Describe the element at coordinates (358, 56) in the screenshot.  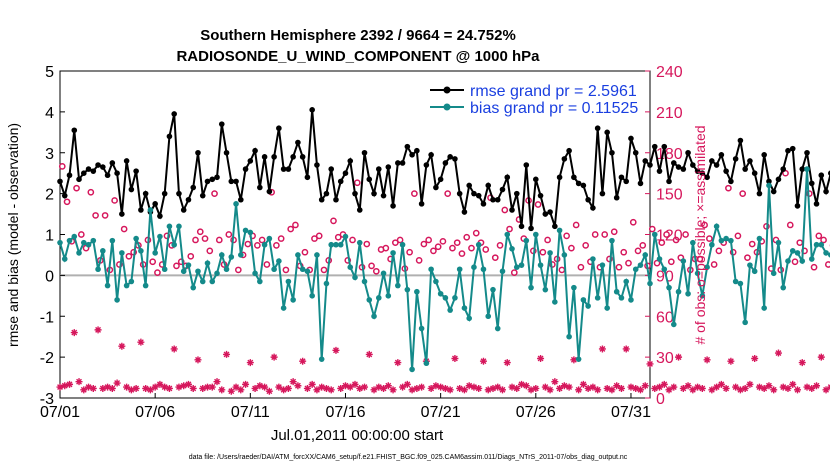
I see `chart-subtitle: RADIOSONDE_U_WIND_COMPONENT @ 1000 hPa` at that location.